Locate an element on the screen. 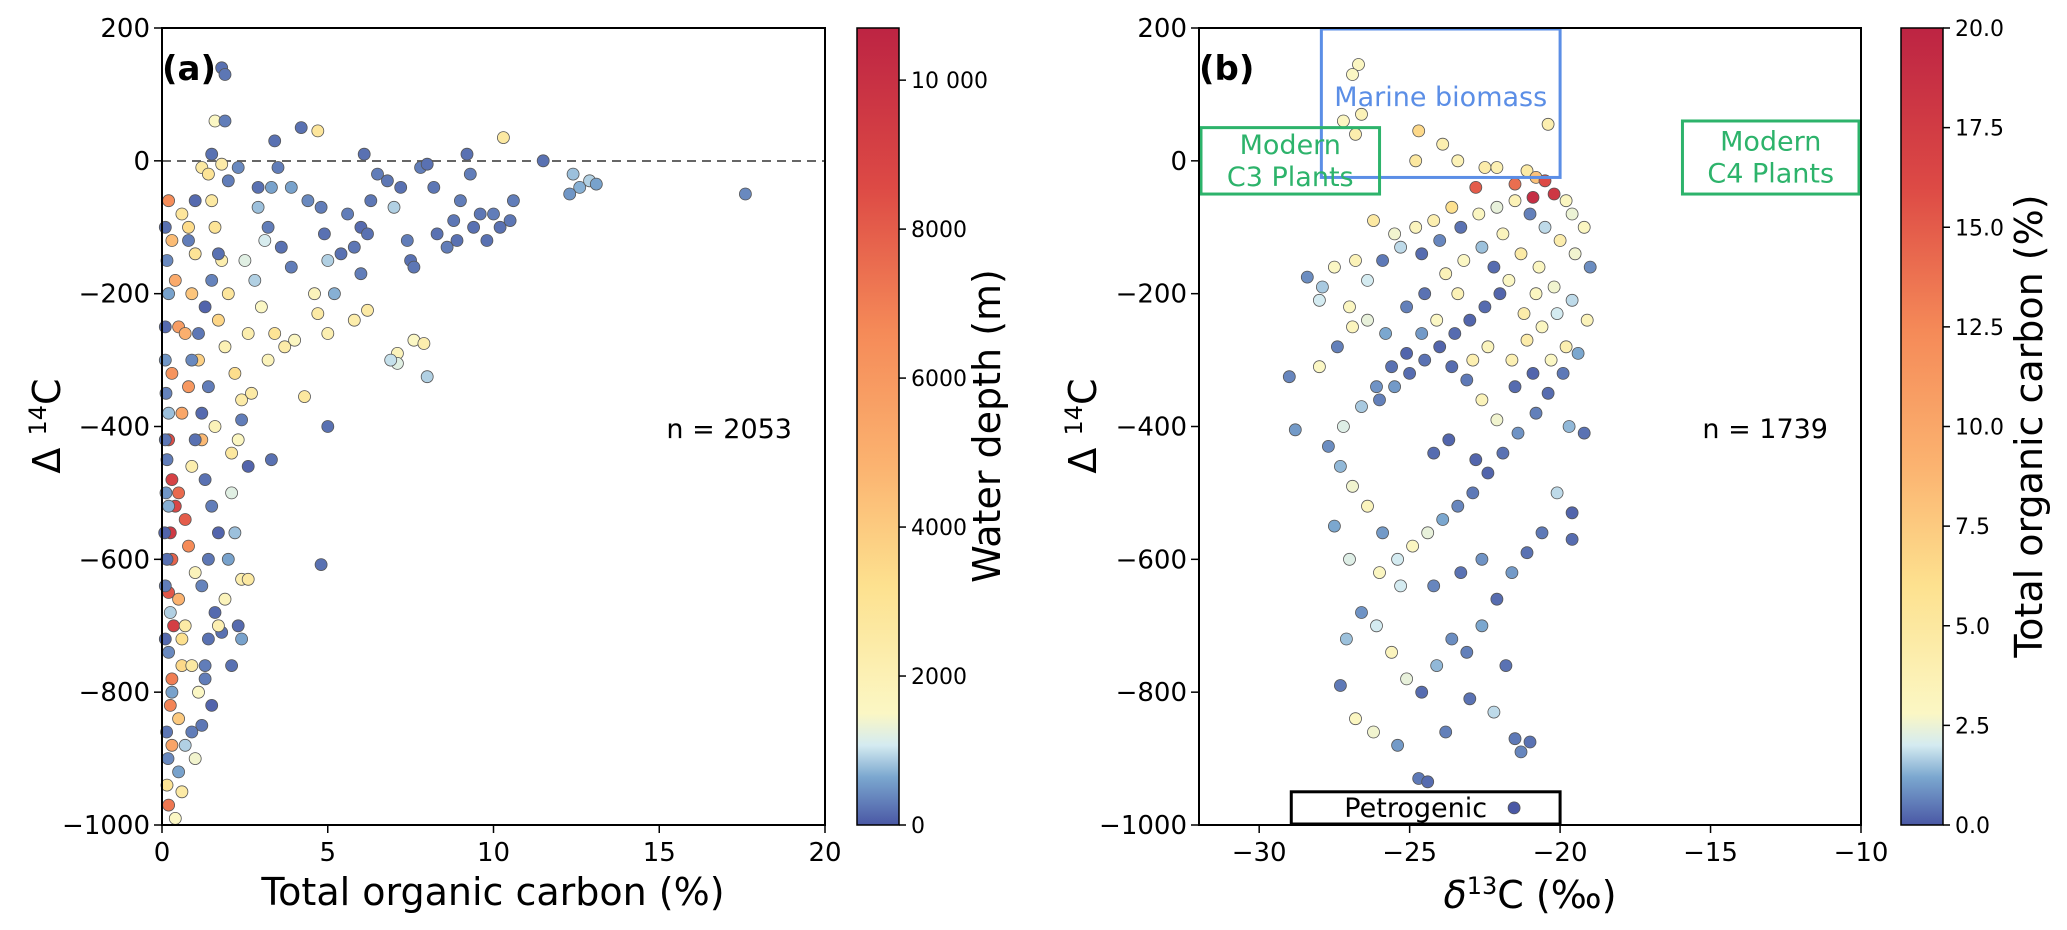 The width and height of the screenshot is (2067, 930). panel-a-colorbar-tick-label: 10 000 is located at coordinates (949, 81).